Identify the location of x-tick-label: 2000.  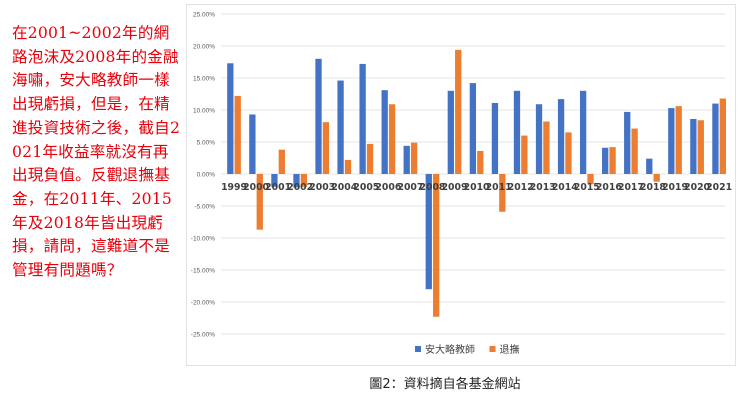
(256, 187).